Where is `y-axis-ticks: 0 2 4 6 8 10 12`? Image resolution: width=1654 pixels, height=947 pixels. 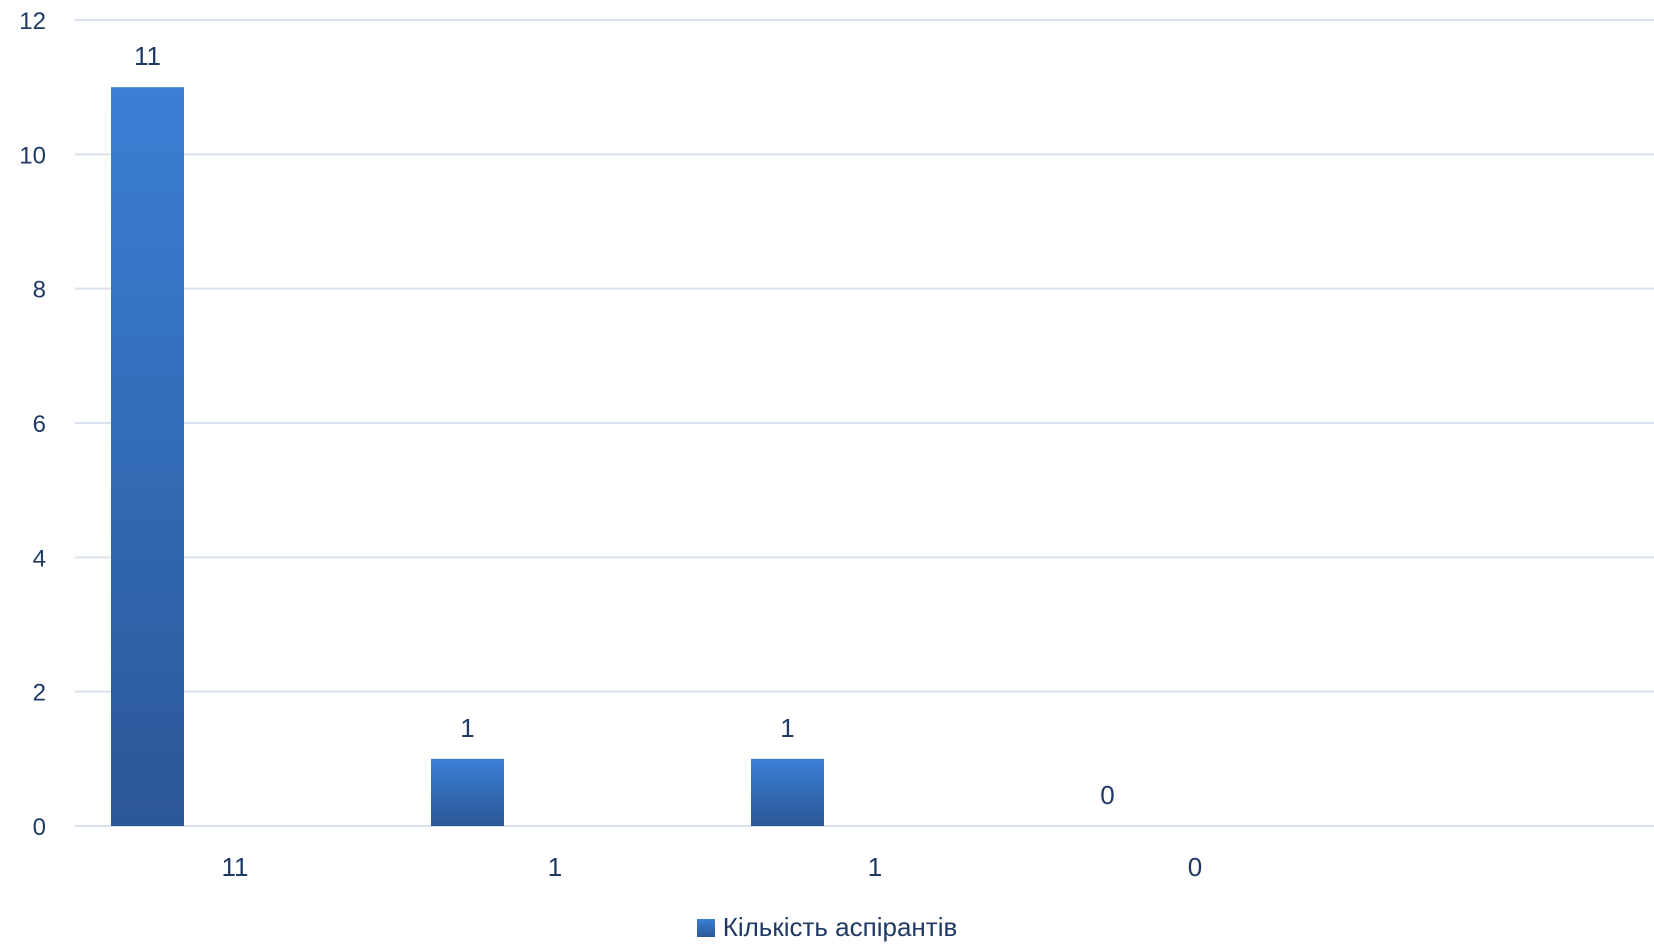
y-axis-ticks: 0 2 4 6 8 10 12 is located at coordinates (32, 424).